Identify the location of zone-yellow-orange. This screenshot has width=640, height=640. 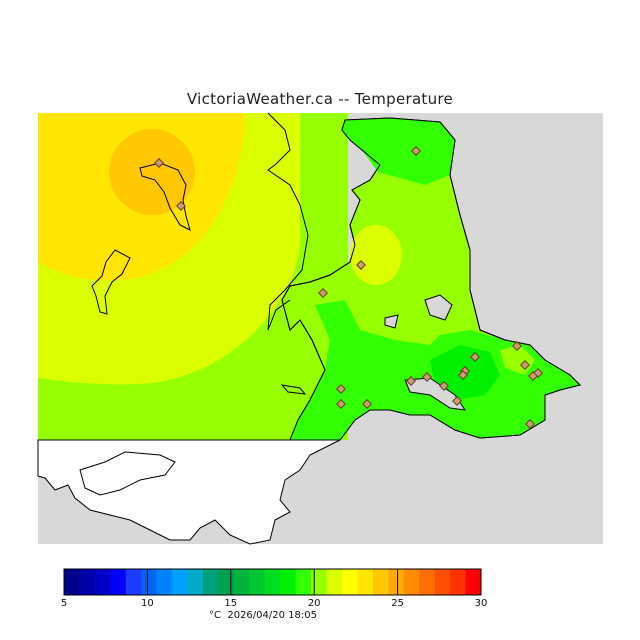
(152, 172).